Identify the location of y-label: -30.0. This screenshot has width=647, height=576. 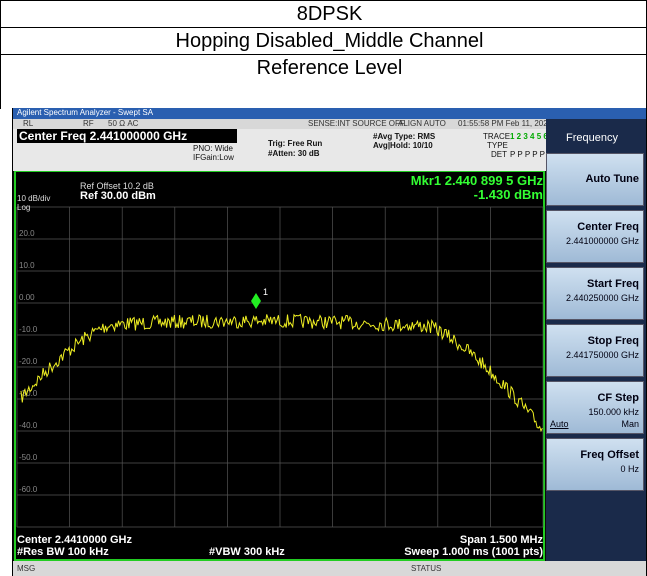
(28, 393).